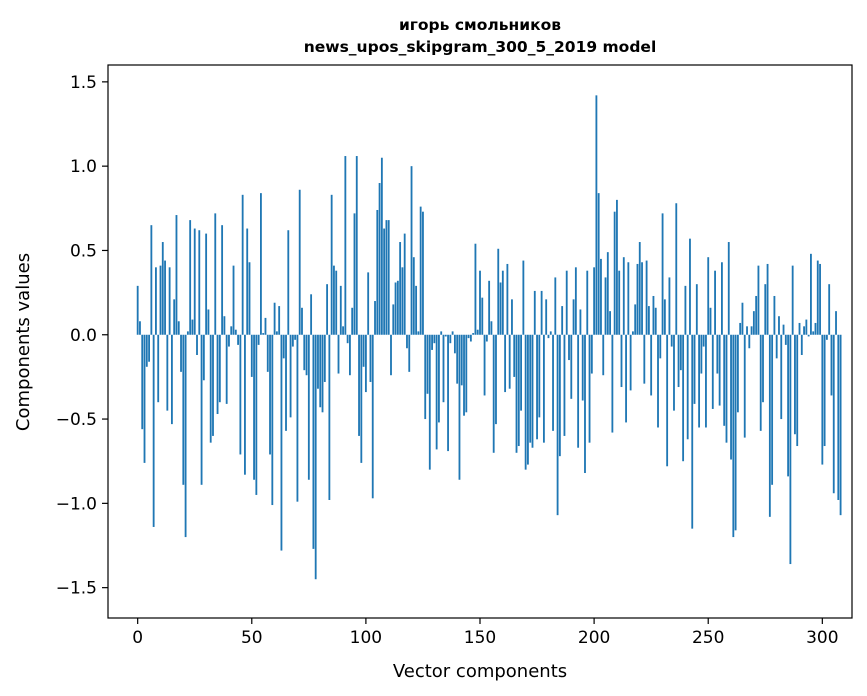 This screenshot has width=867, height=696. Describe the element at coordinates (83, 167) in the screenshot. I see `y-tick-label: 1.0` at that location.